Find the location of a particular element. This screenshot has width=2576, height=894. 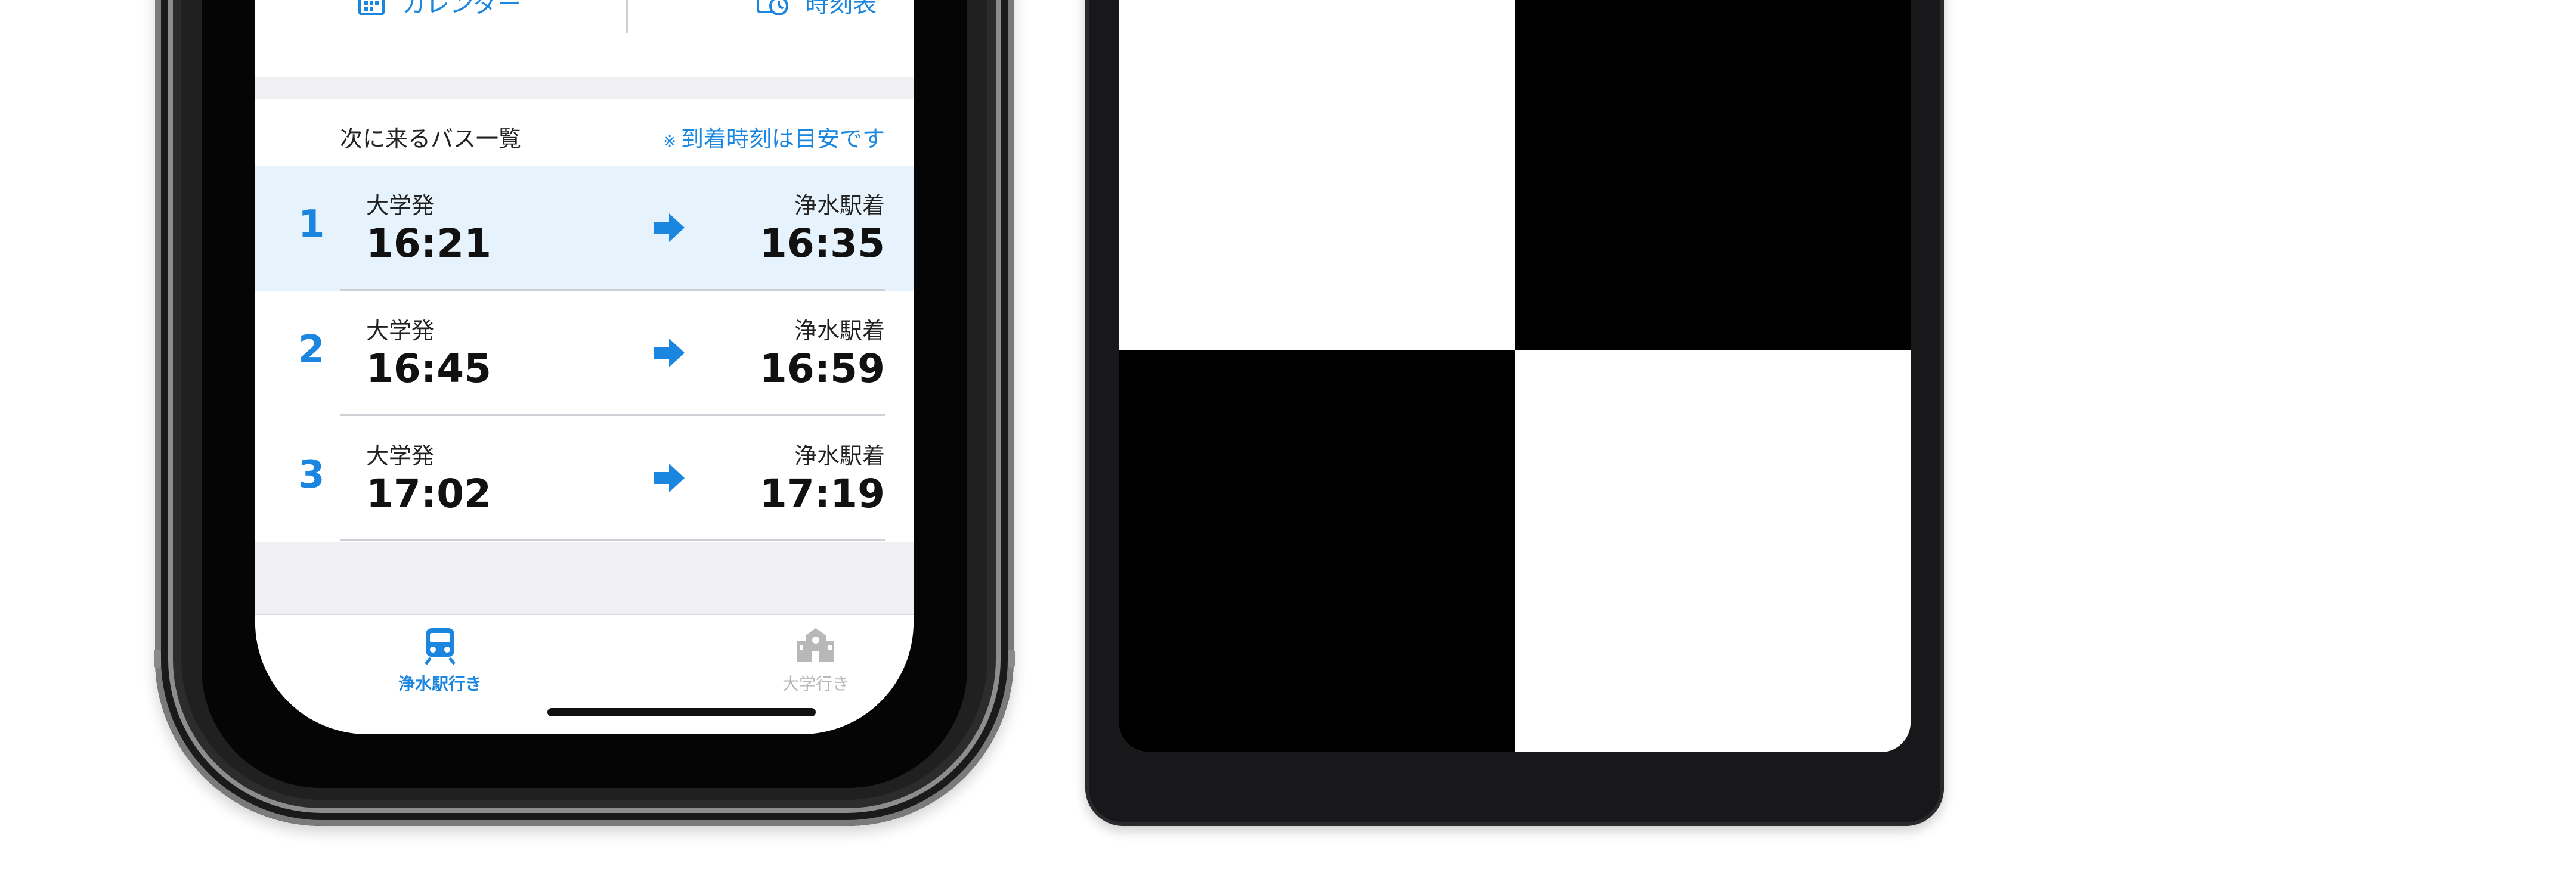

calendar-button: カレンダー is located at coordinates (439, 9).